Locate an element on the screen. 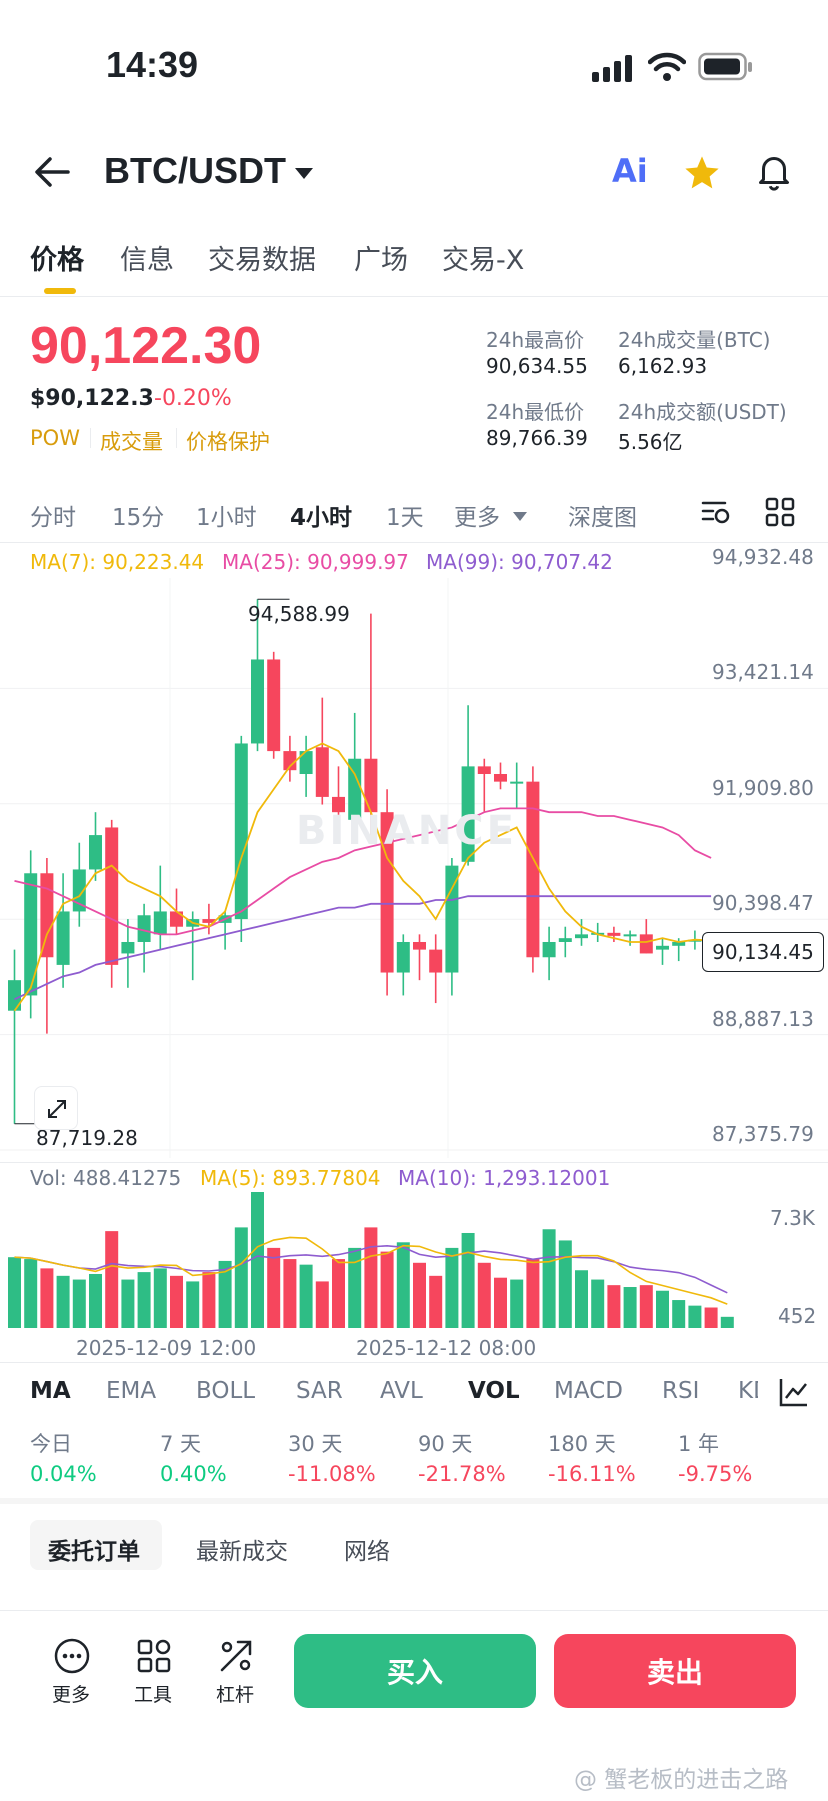 This screenshot has width=828, height=1801. signal-icon is located at coordinates (613, 68).